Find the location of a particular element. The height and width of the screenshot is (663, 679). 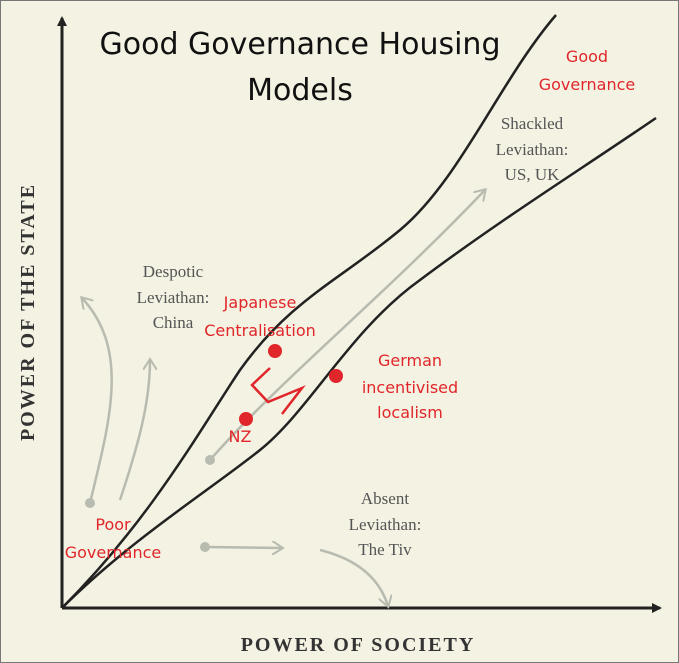

label: The Tiv is located at coordinates (385, 549).